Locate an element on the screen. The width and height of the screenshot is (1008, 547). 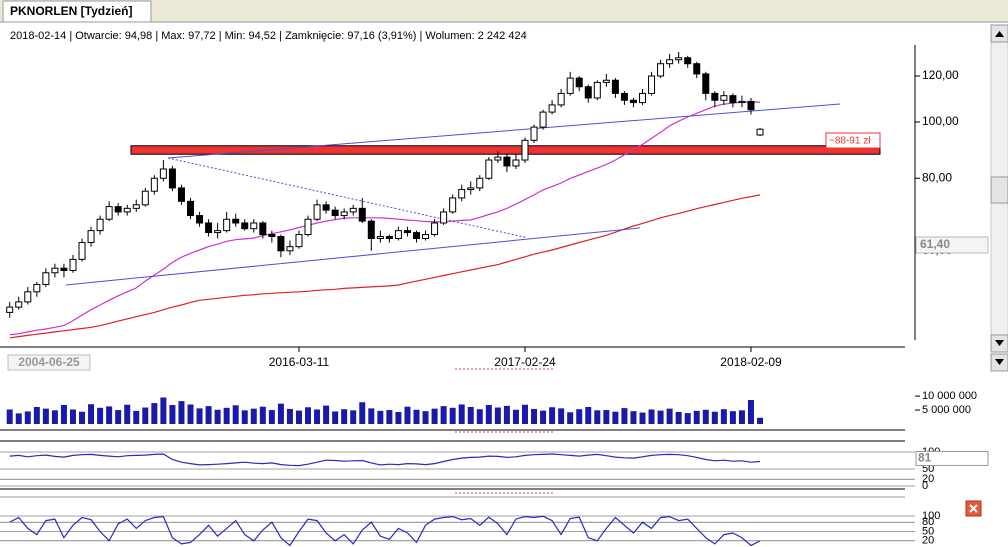
current-value-box is located at coordinates (952, 458).